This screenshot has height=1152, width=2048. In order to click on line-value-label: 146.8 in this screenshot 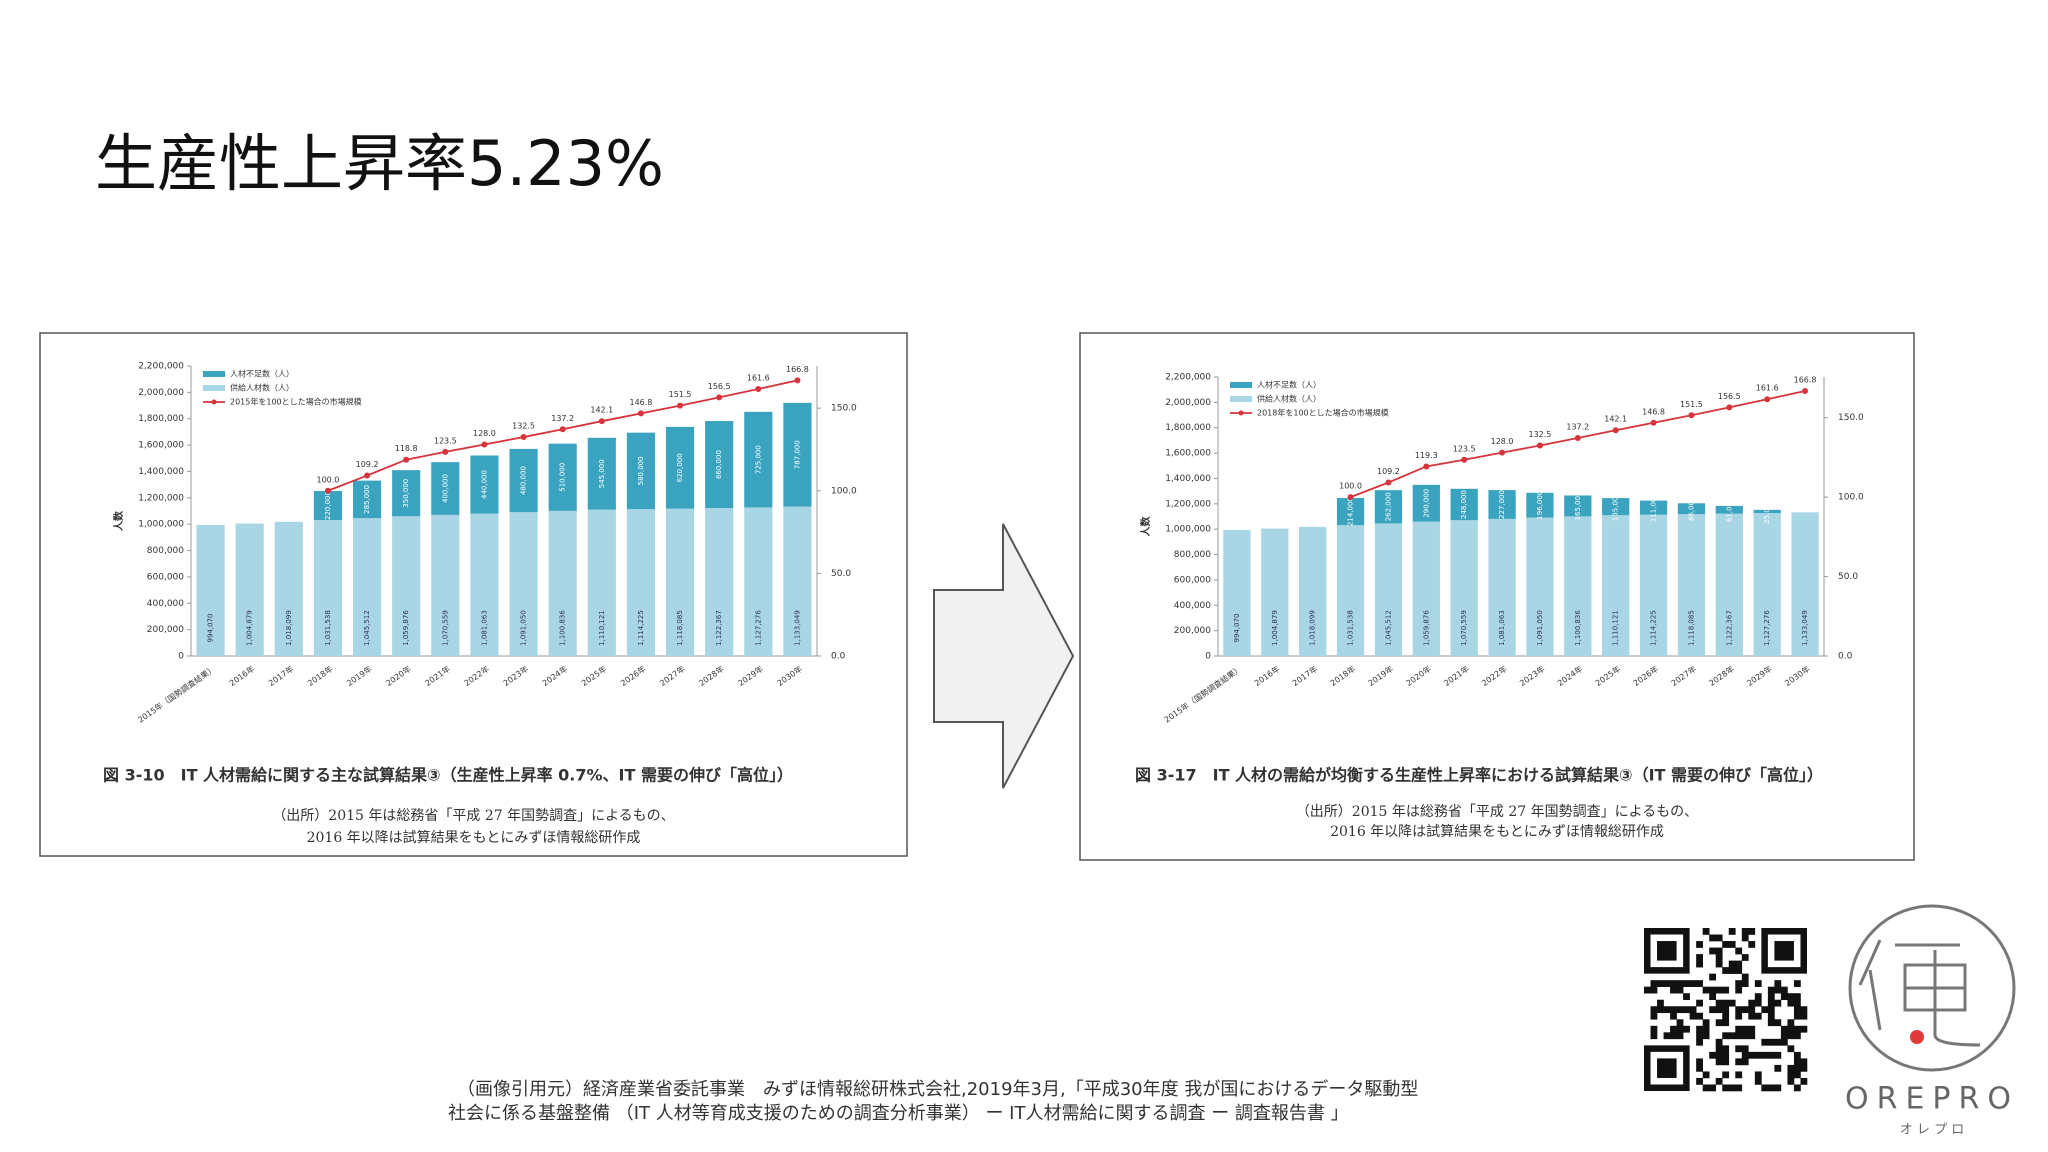, I will do `click(1653, 411)`.